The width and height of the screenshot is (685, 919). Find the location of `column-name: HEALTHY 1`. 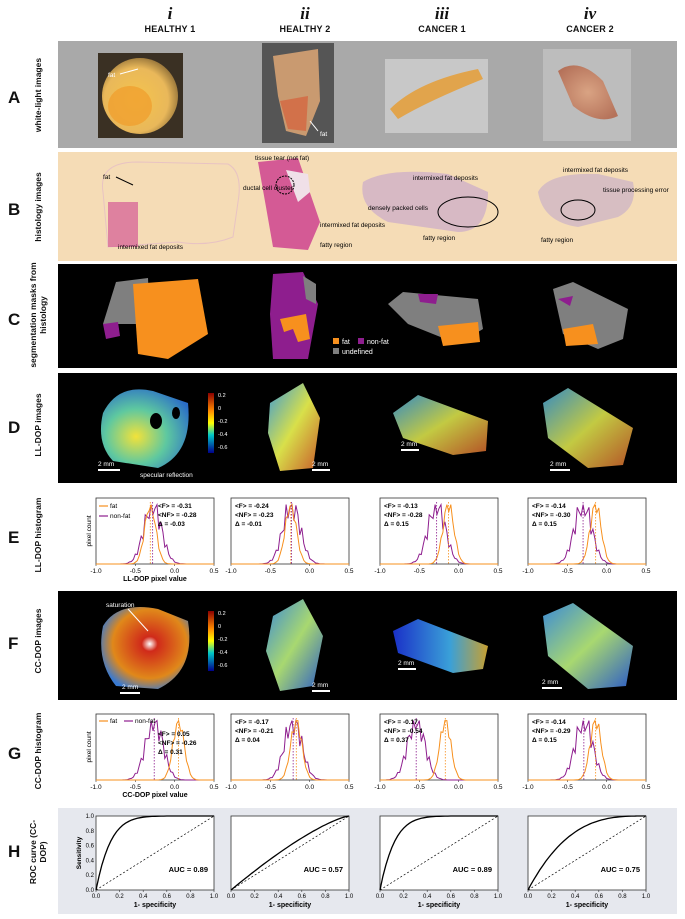

column-name: HEALTHY 1 is located at coordinates (170, 29).